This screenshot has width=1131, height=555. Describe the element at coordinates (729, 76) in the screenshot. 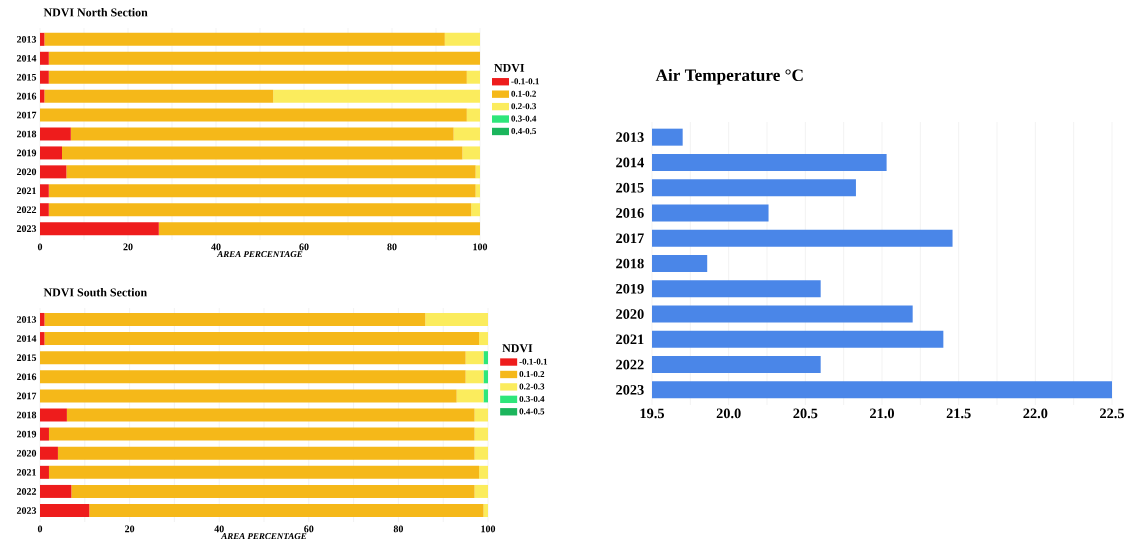

I see `chart-title: Air Temperature °C` at that location.